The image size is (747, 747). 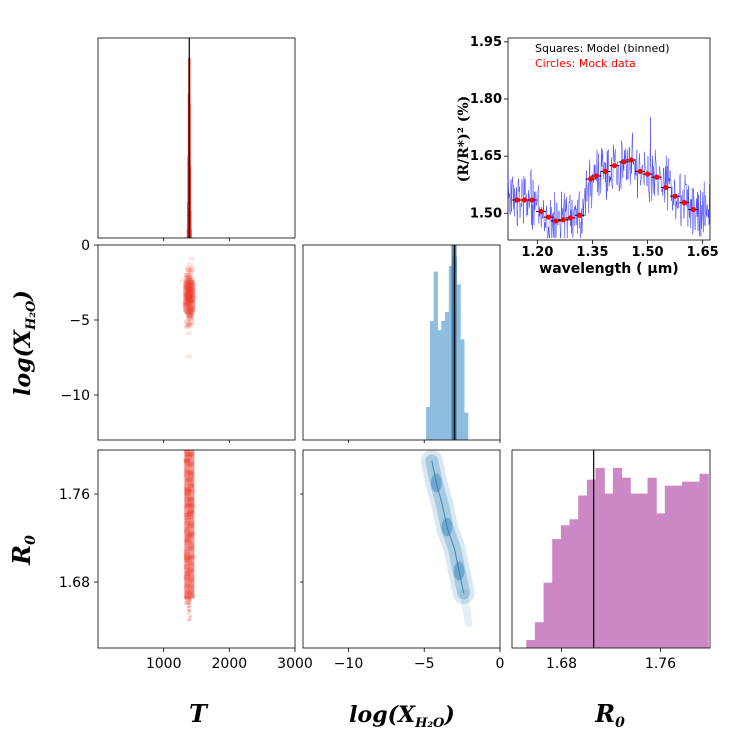 What do you see at coordinates (620, 723) in the screenshot?
I see `x-axis-label-R0-sub: 0` at bounding box center [620, 723].